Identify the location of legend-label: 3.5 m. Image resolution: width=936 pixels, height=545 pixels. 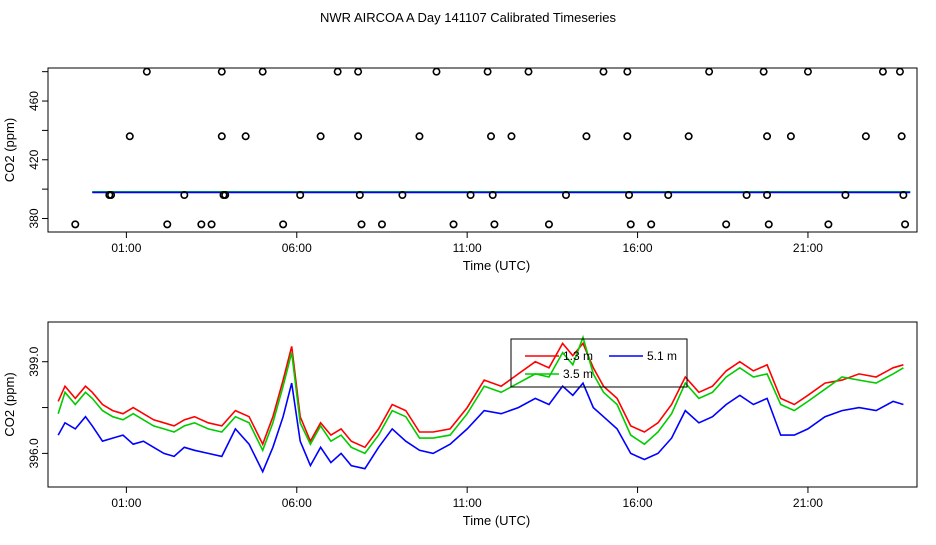
(578, 374).